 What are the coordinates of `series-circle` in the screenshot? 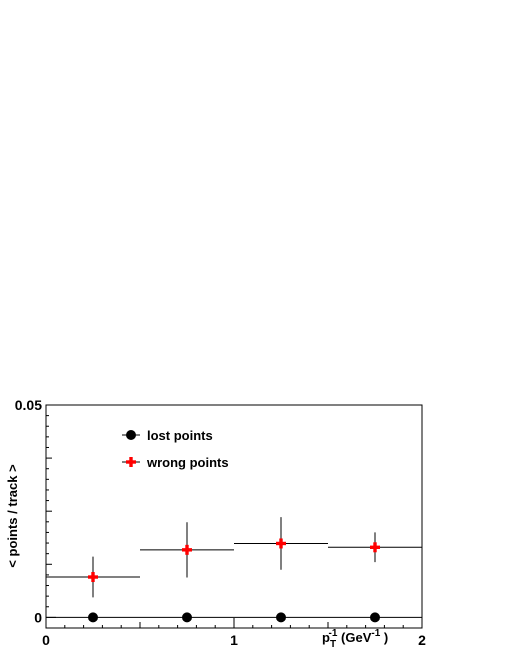 It's located at (234, 617).